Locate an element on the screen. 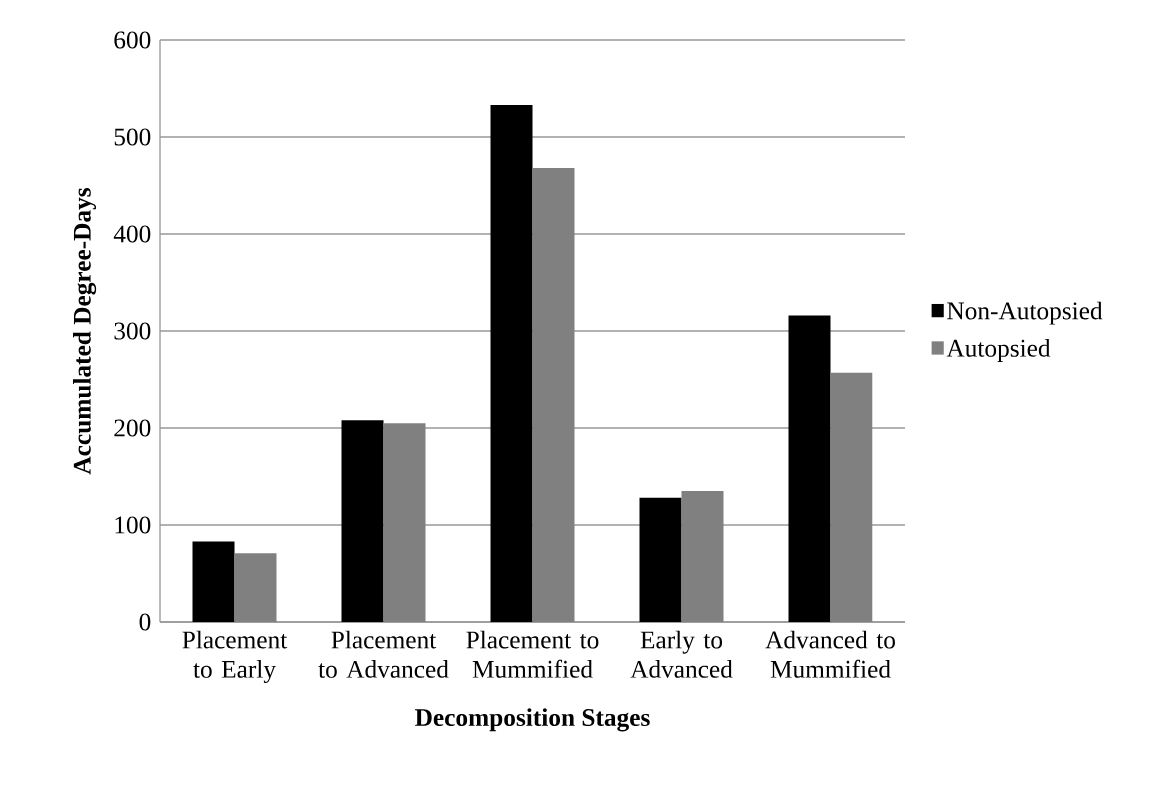 The height and width of the screenshot is (790, 1153). legend-label: Autopsied is located at coordinates (998, 350).